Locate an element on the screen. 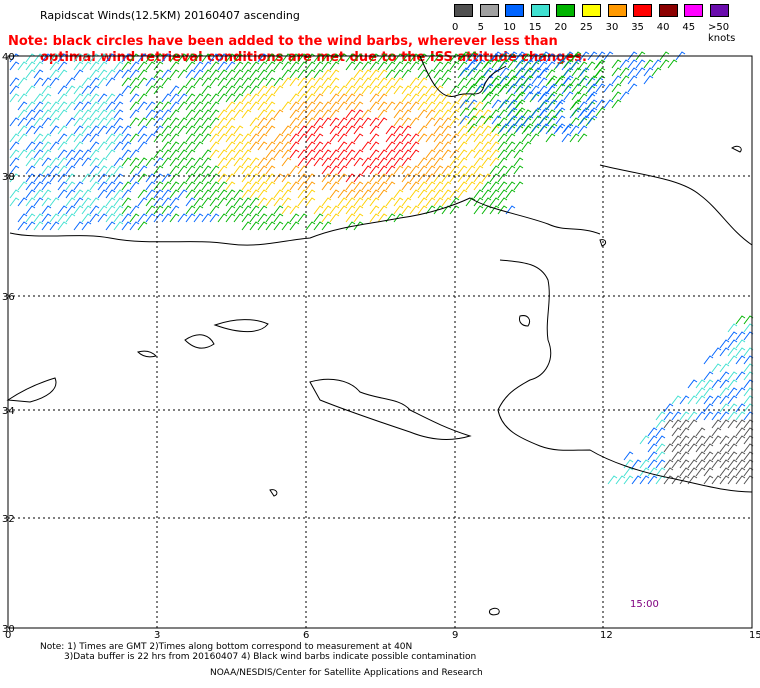 The width and height of the screenshot is (760, 688). coastline-peninsula is located at coordinates (463, 76).